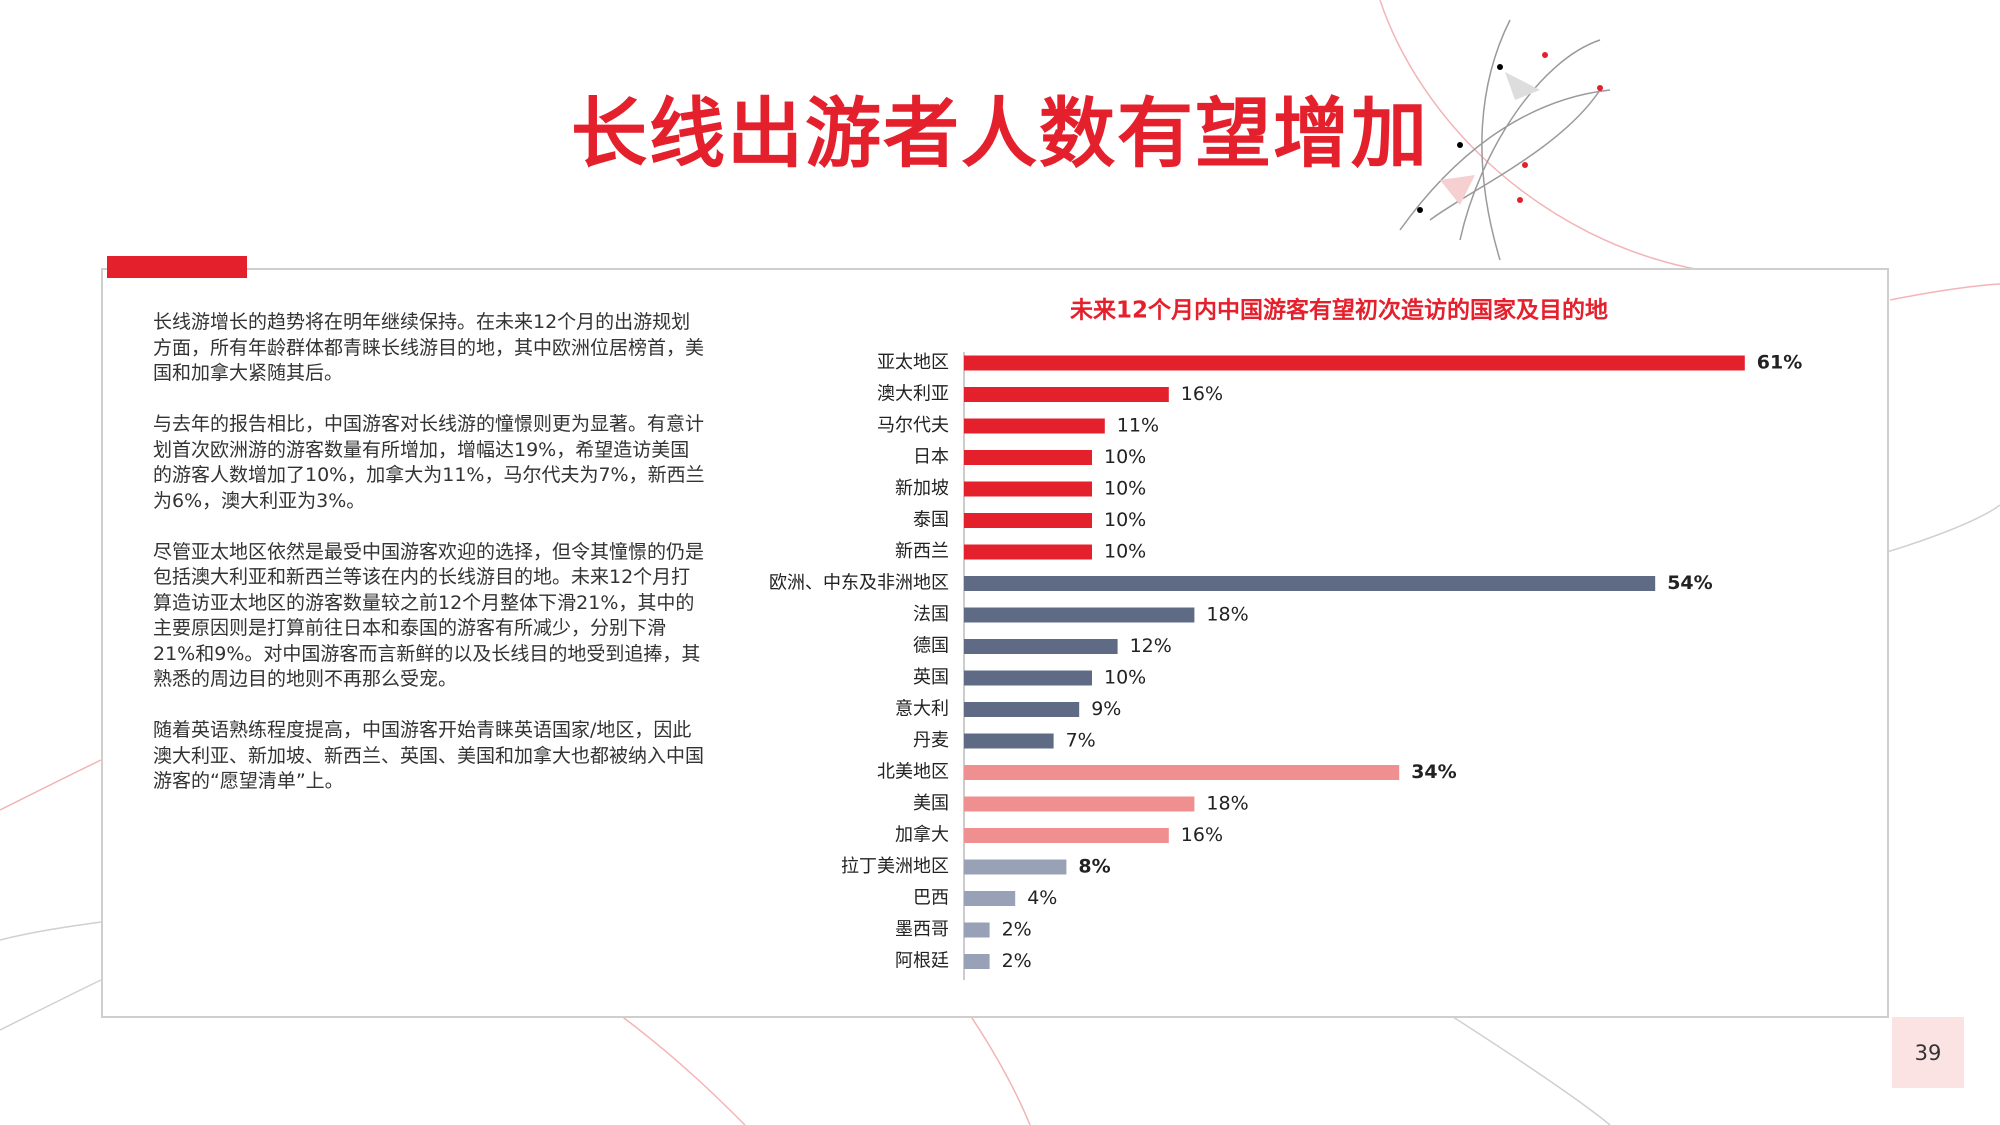 Image resolution: width=2000 pixels, height=1125 pixels. What do you see at coordinates (859, 583) in the screenshot?
I see `category-label: 欧洲、中东及非洲地区` at bounding box center [859, 583].